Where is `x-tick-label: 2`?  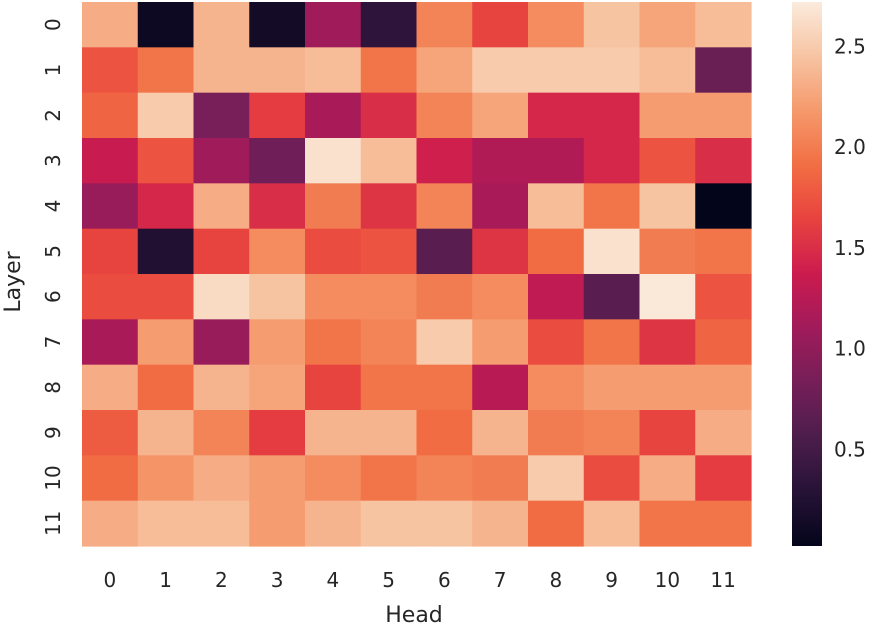 x-tick-label: 2 is located at coordinates (221, 580).